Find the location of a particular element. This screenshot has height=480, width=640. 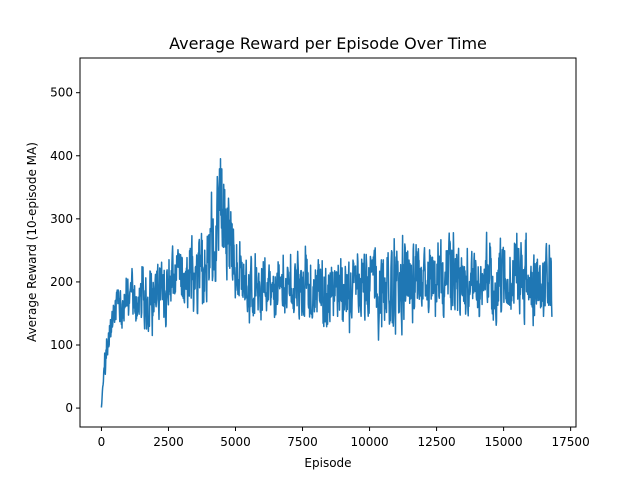

x-tick-label: 12500 is located at coordinates (436, 442).